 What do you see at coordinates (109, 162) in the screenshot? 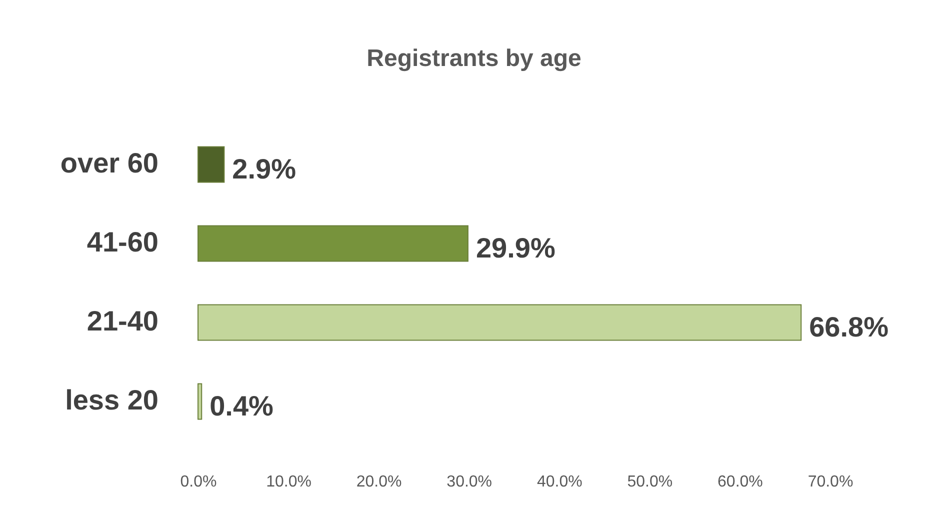
I see `y-tick-label: over 60` at bounding box center [109, 162].